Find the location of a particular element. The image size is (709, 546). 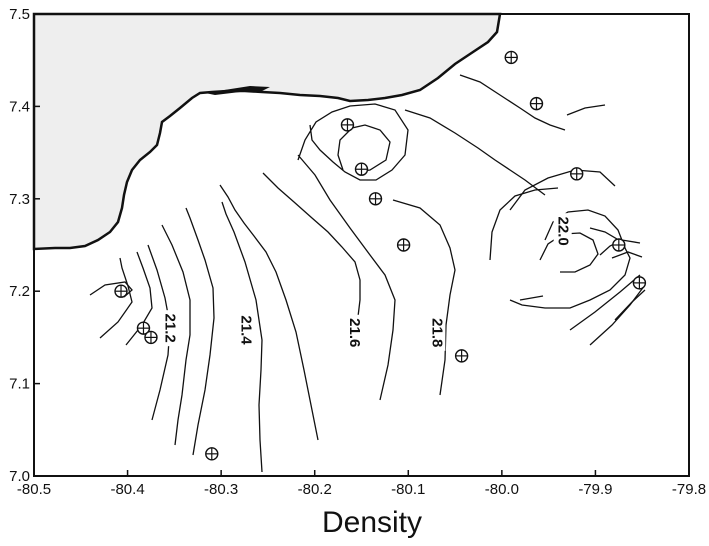

x-tick-label: -80.3 is located at coordinates (221, 489).